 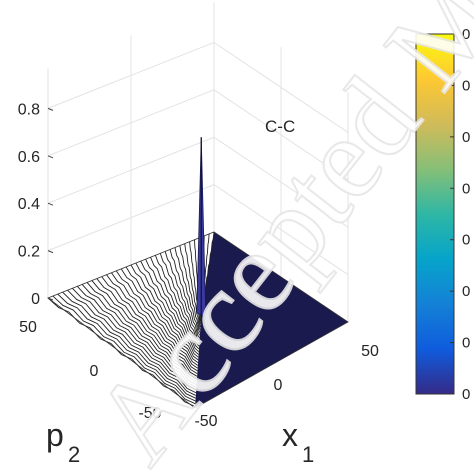 I want to click on x1-tick-label: 50, so click(x=370, y=351).